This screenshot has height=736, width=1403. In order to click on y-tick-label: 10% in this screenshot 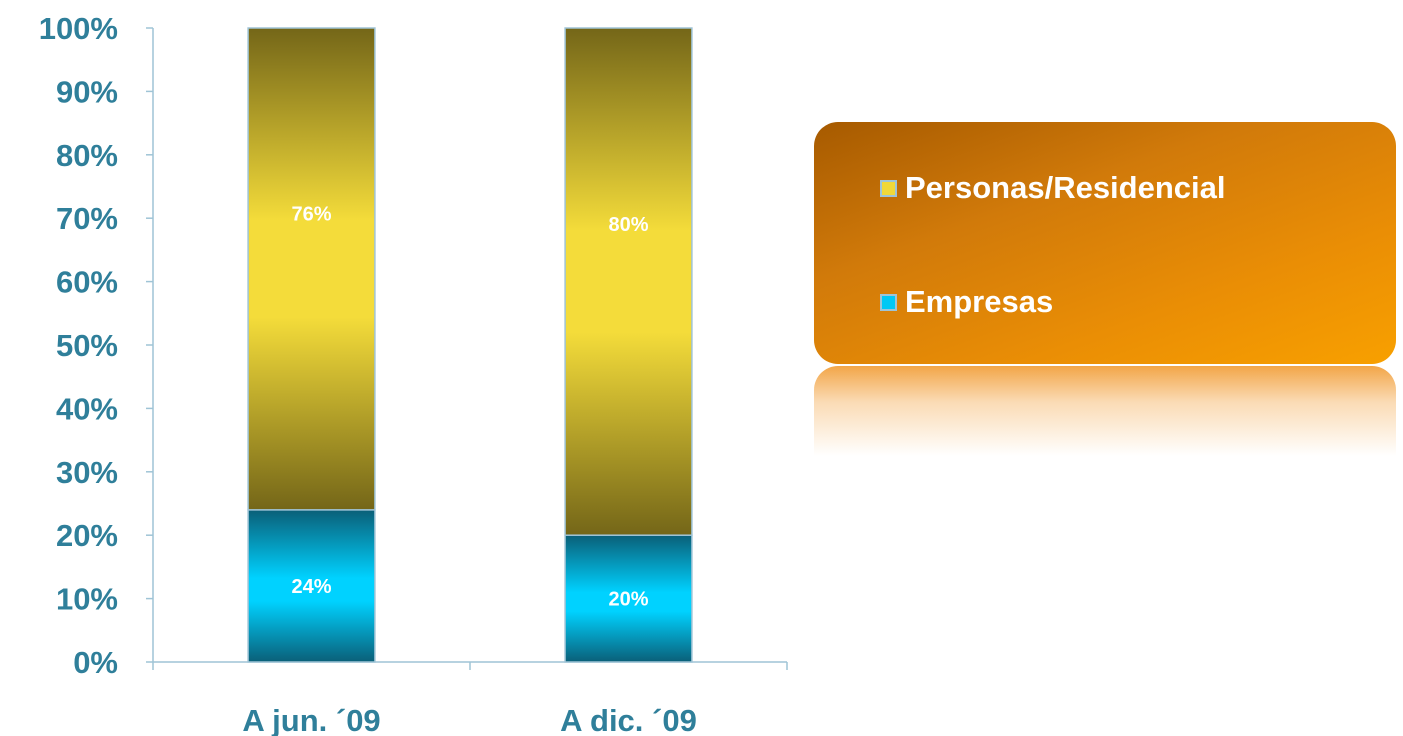, I will do `click(87, 599)`.